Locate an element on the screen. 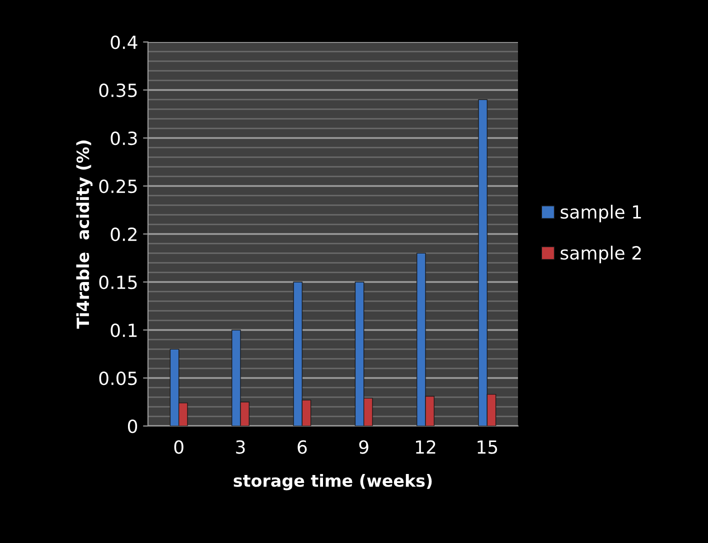 The height and width of the screenshot is (543, 708). x-tick-label: 3 is located at coordinates (240, 447).